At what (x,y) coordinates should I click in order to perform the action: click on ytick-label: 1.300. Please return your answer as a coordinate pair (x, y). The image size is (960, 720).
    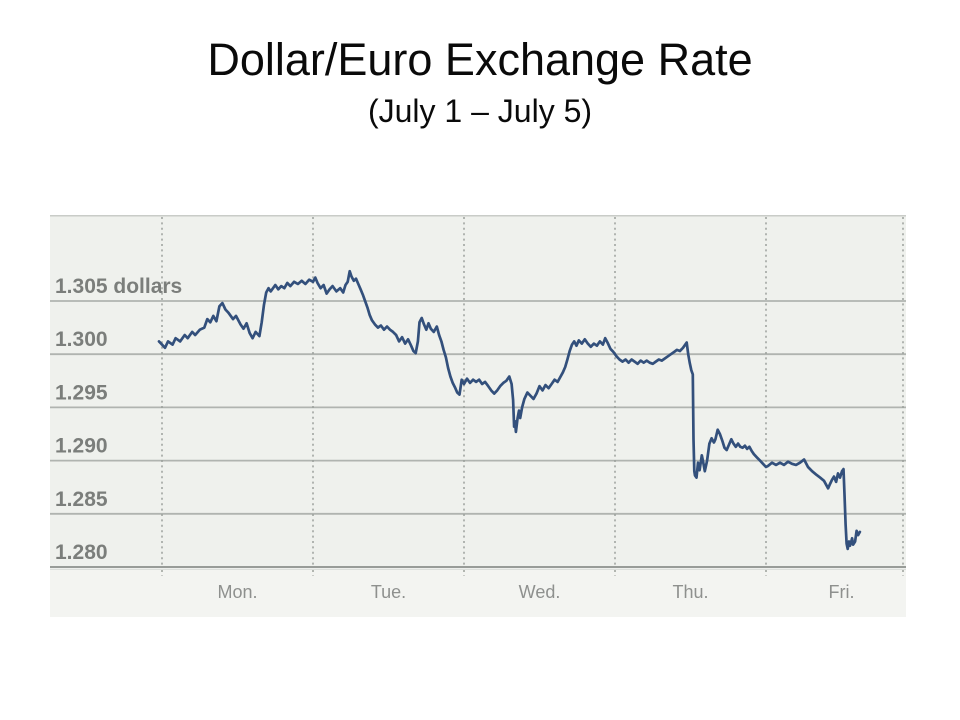
    Looking at the image, I should click on (81, 339).